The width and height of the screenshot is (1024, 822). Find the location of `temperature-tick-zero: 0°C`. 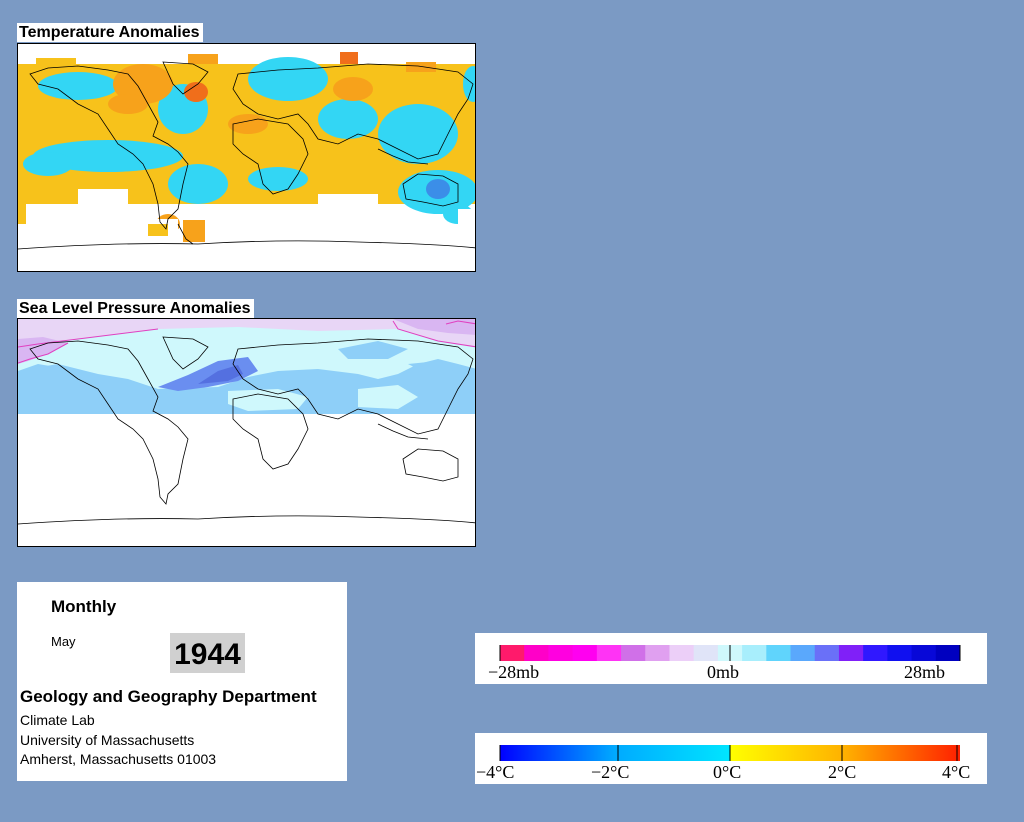

temperature-tick-zero: 0°C is located at coordinates (727, 772).